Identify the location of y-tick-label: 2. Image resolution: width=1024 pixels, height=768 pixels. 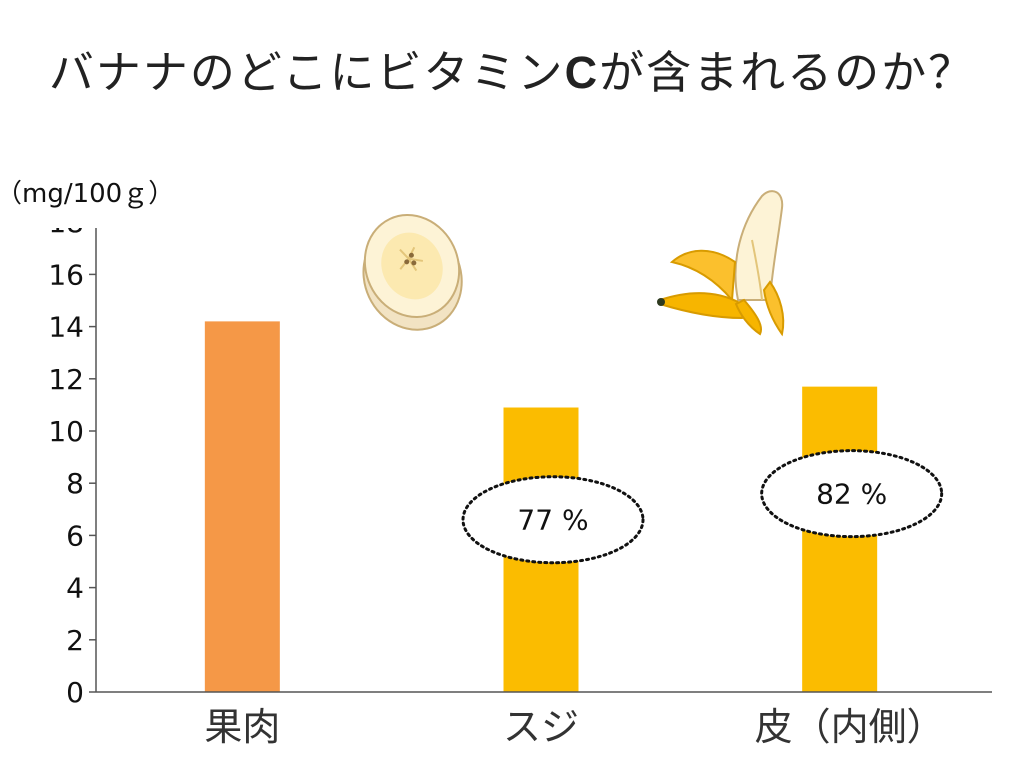
(75, 640).